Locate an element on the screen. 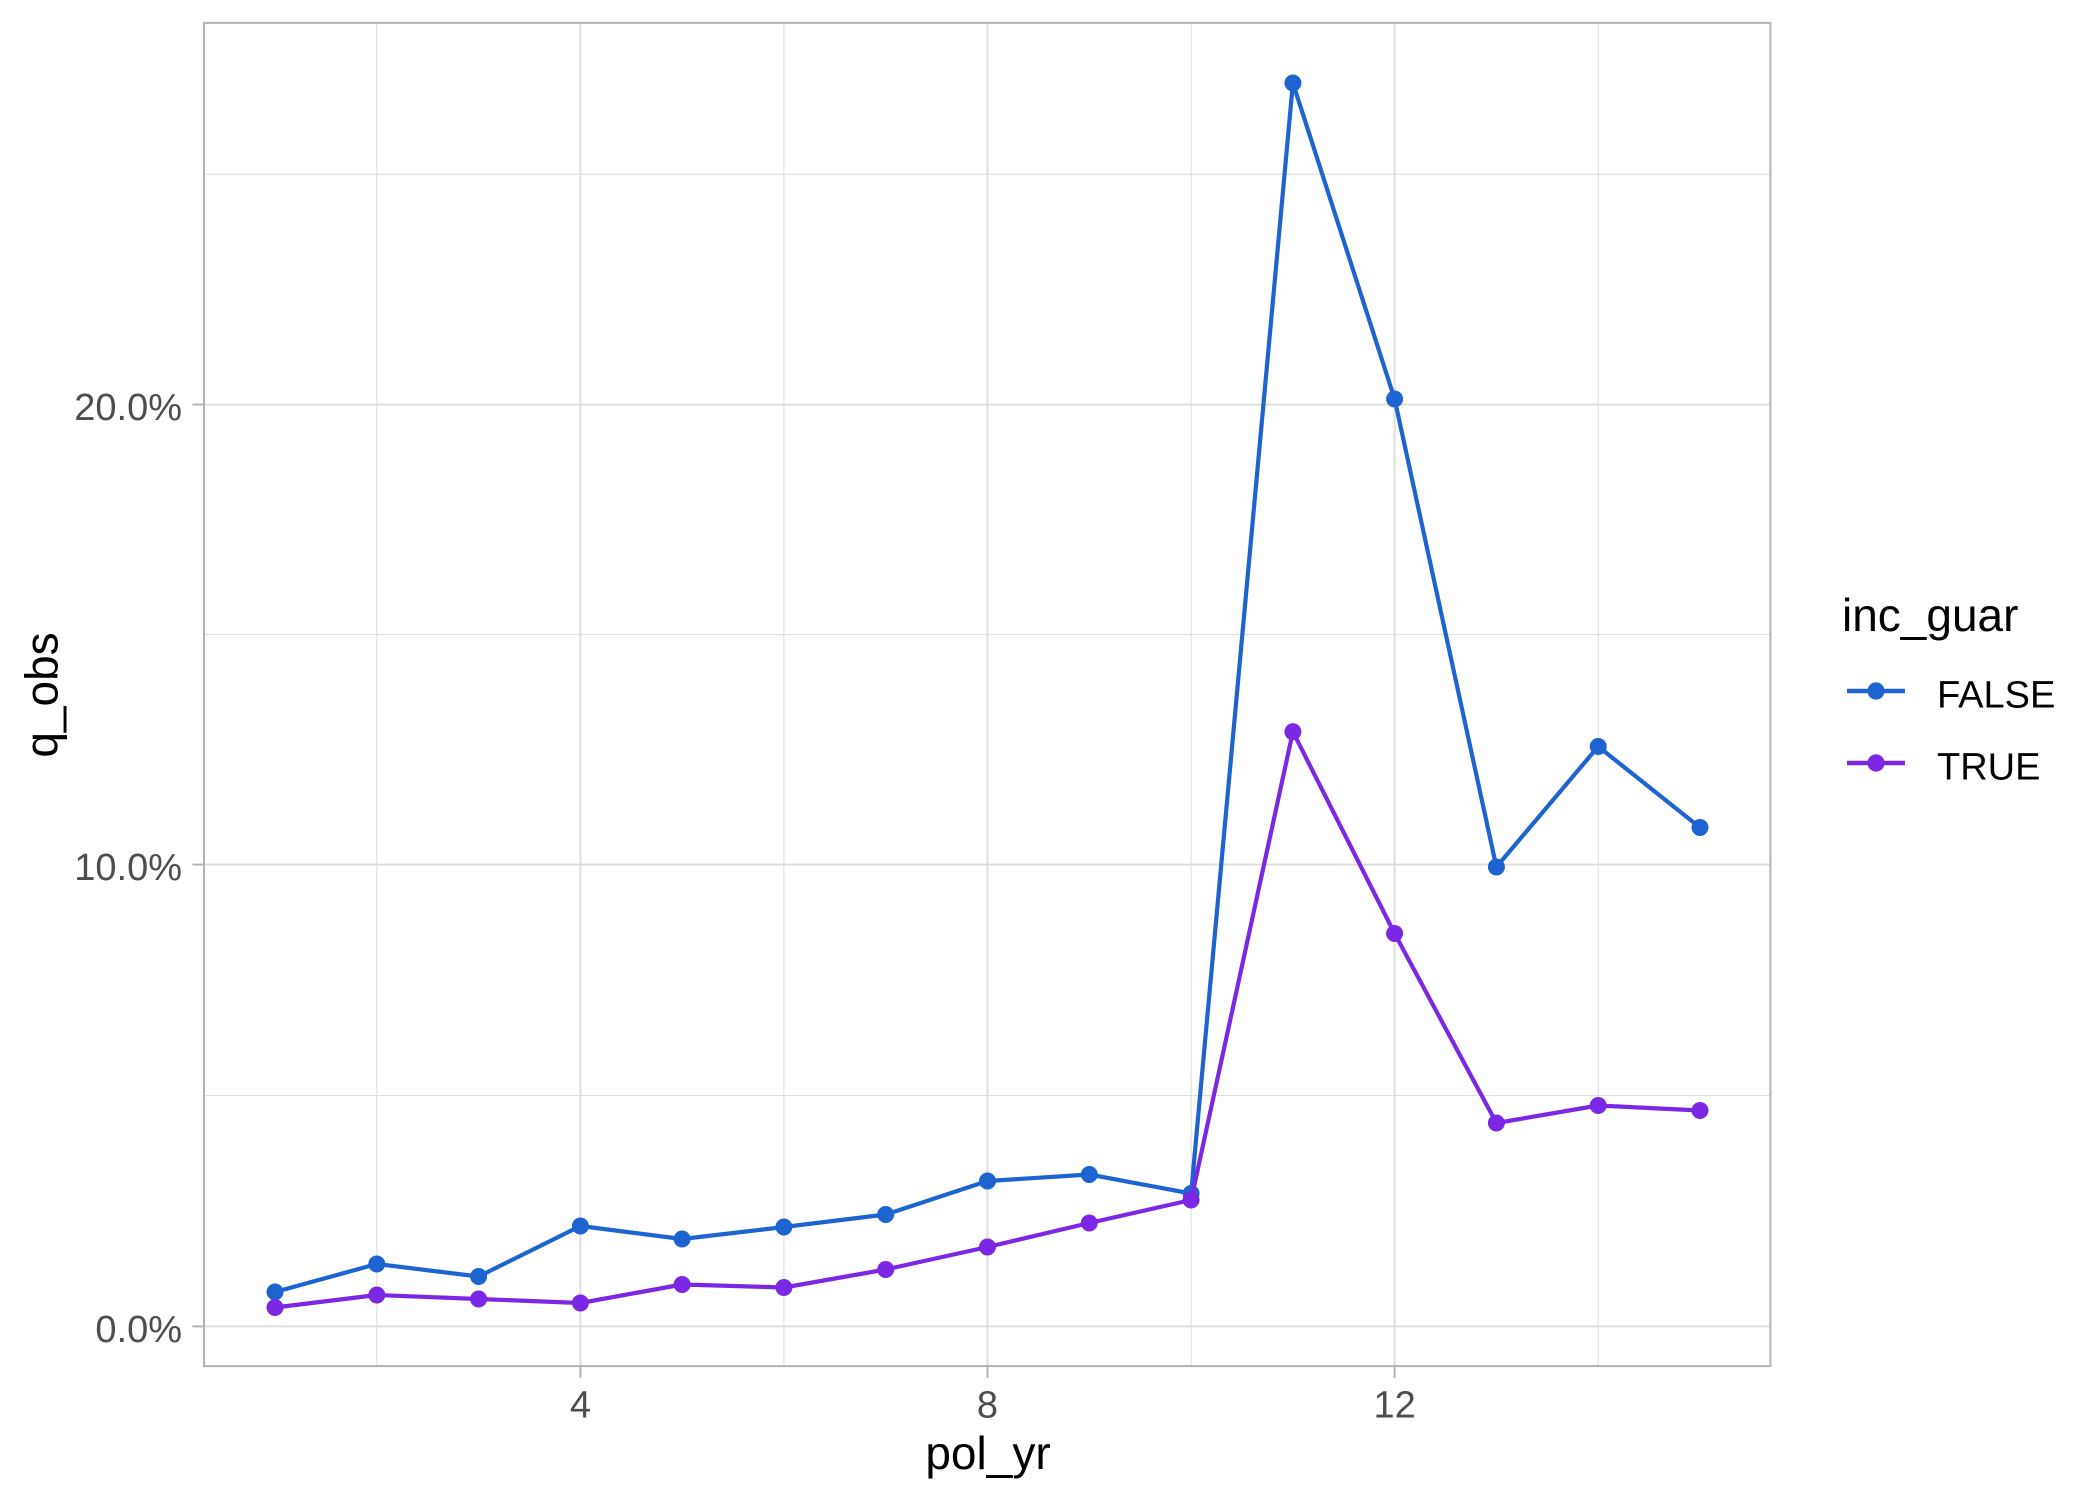 This screenshot has width=2100, height=1500. svg-text: 0.0% is located at coordinates (138, 1330).